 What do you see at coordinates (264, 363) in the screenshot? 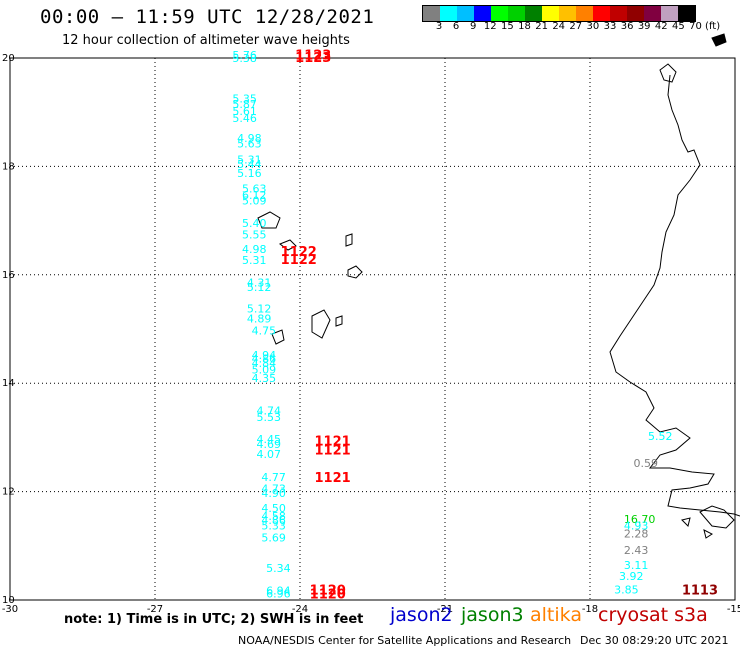
I see `swh-label: 4.84` at bounding box center [264, 363].